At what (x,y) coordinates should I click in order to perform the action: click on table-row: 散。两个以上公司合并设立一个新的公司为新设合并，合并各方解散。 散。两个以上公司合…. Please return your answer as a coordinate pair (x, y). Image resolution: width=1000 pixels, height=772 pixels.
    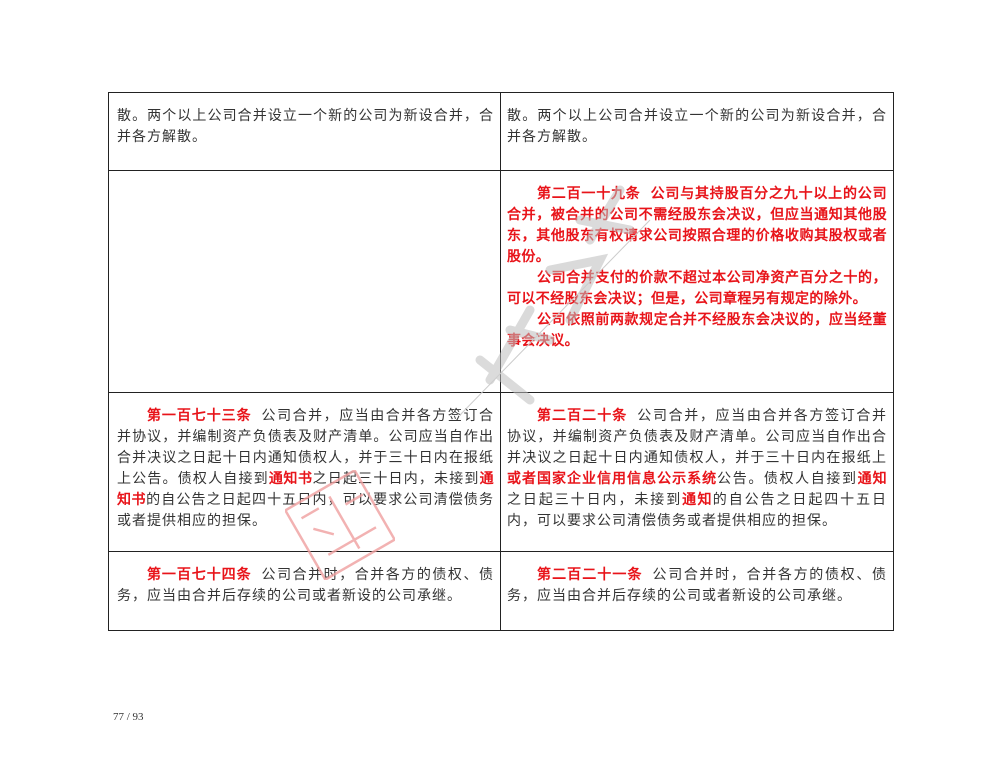
    Looking at the image, I should click on (501, 131).